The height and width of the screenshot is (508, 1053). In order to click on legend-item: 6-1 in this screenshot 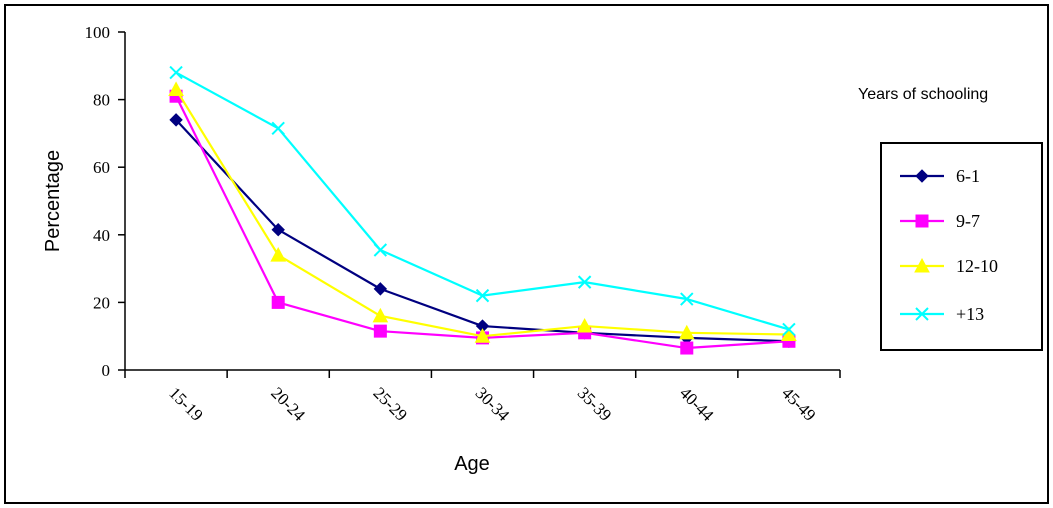, I will do `click(940, 176)`.